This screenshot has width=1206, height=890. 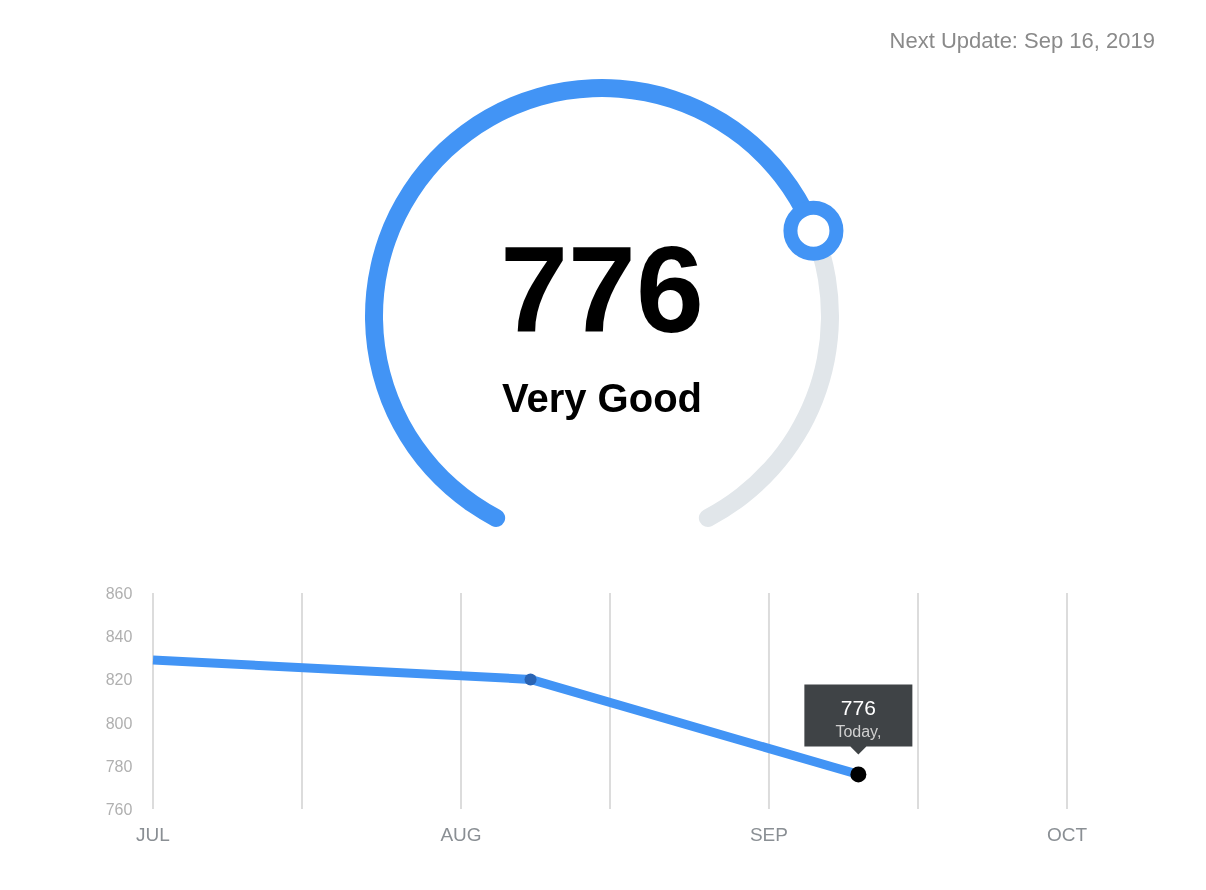 What do you see at coordinates (119, 766) in the screenshot?
I see `y-tick-label: 780` at bounding box center [119, 766].